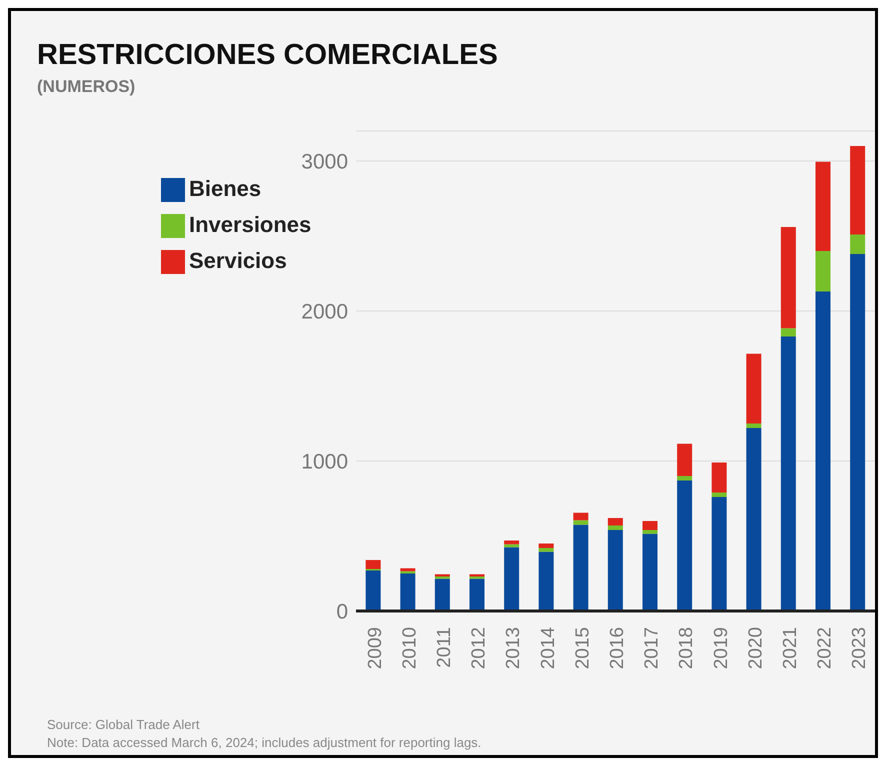  What do you see at coordinates (825, 648) in the screenshot?
I see `x-tick-label: 2022` at bounding box center [825, 648].